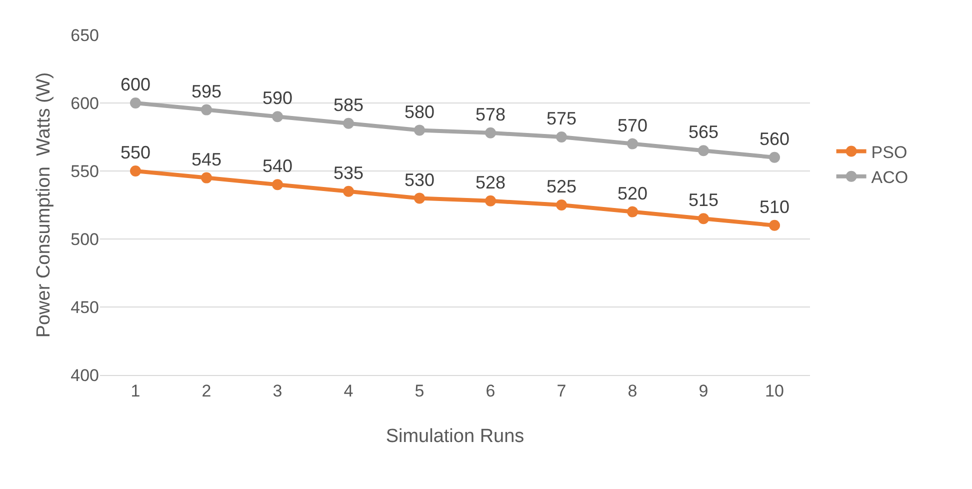  I want to click on y-tick-label: 450, so click(84, 307).